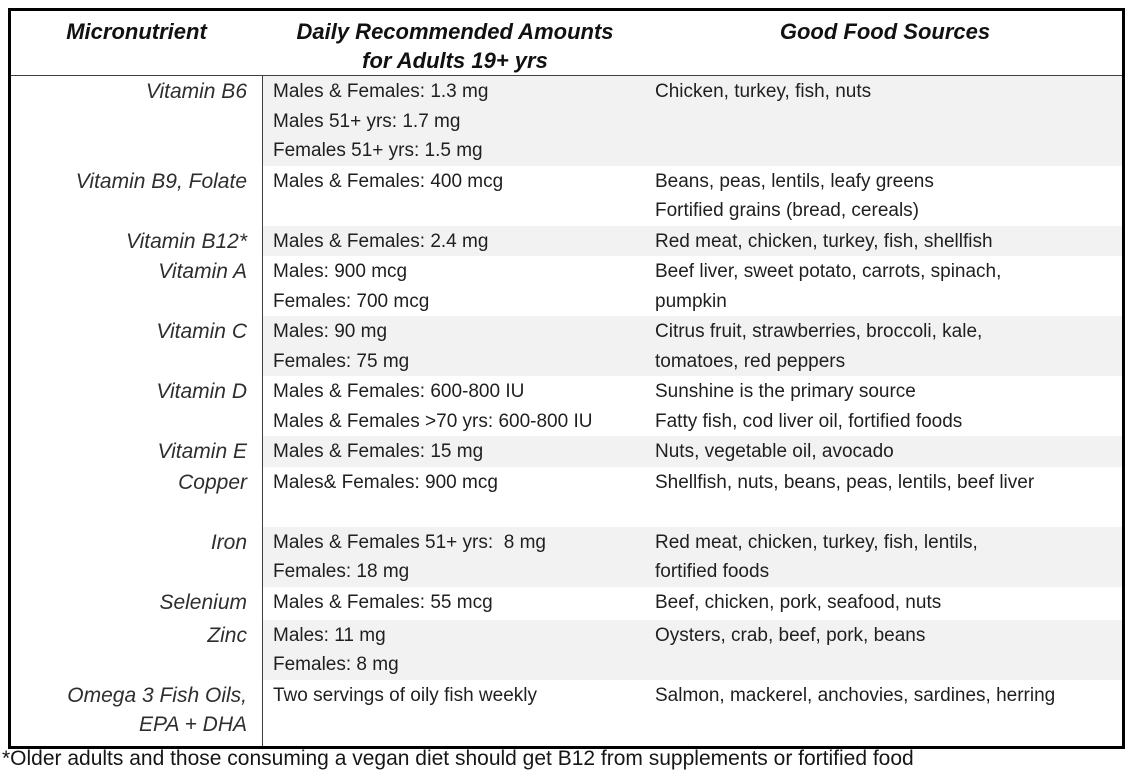  Describe the element at coordinates (136, 346) in the screenshot. I see `micronutrient-name: Vitamin C` at that location.